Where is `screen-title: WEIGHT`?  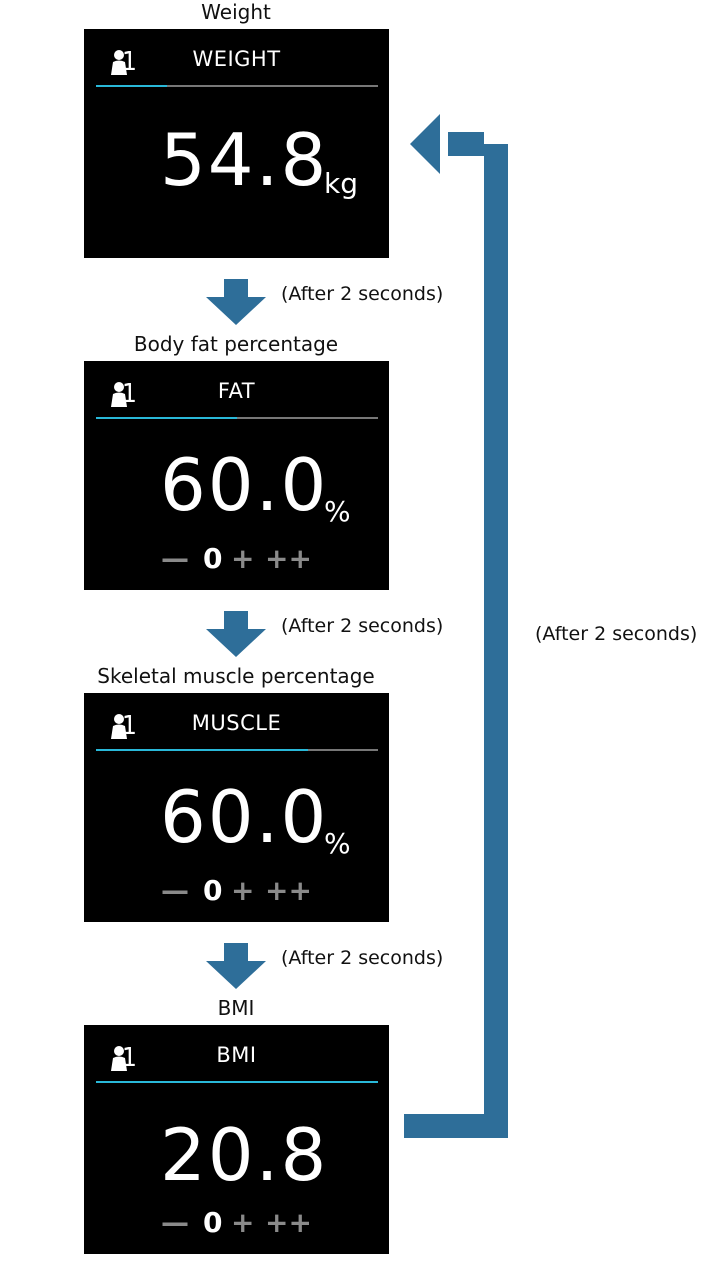 screen-title: WEIGHT is located at coordinates (236, 59).